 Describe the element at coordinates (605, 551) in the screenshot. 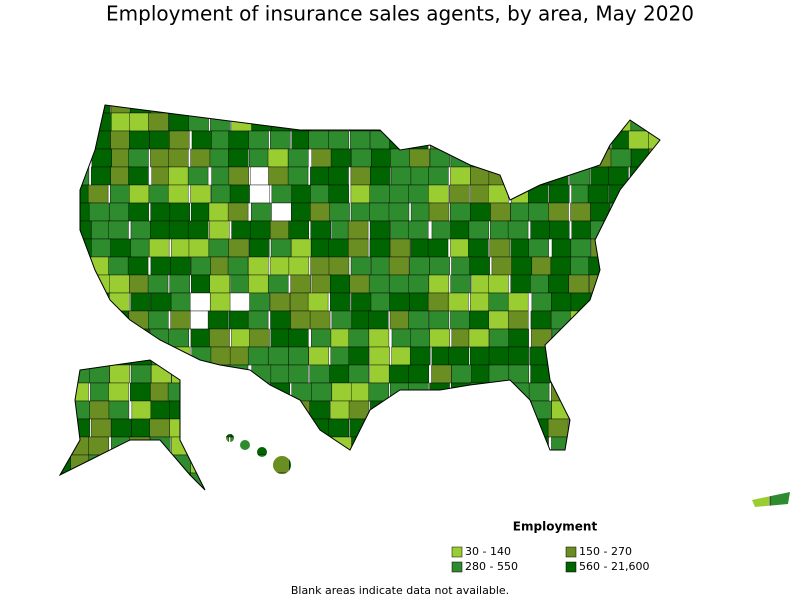

I see `legend-label: 150 - 270` at that location.